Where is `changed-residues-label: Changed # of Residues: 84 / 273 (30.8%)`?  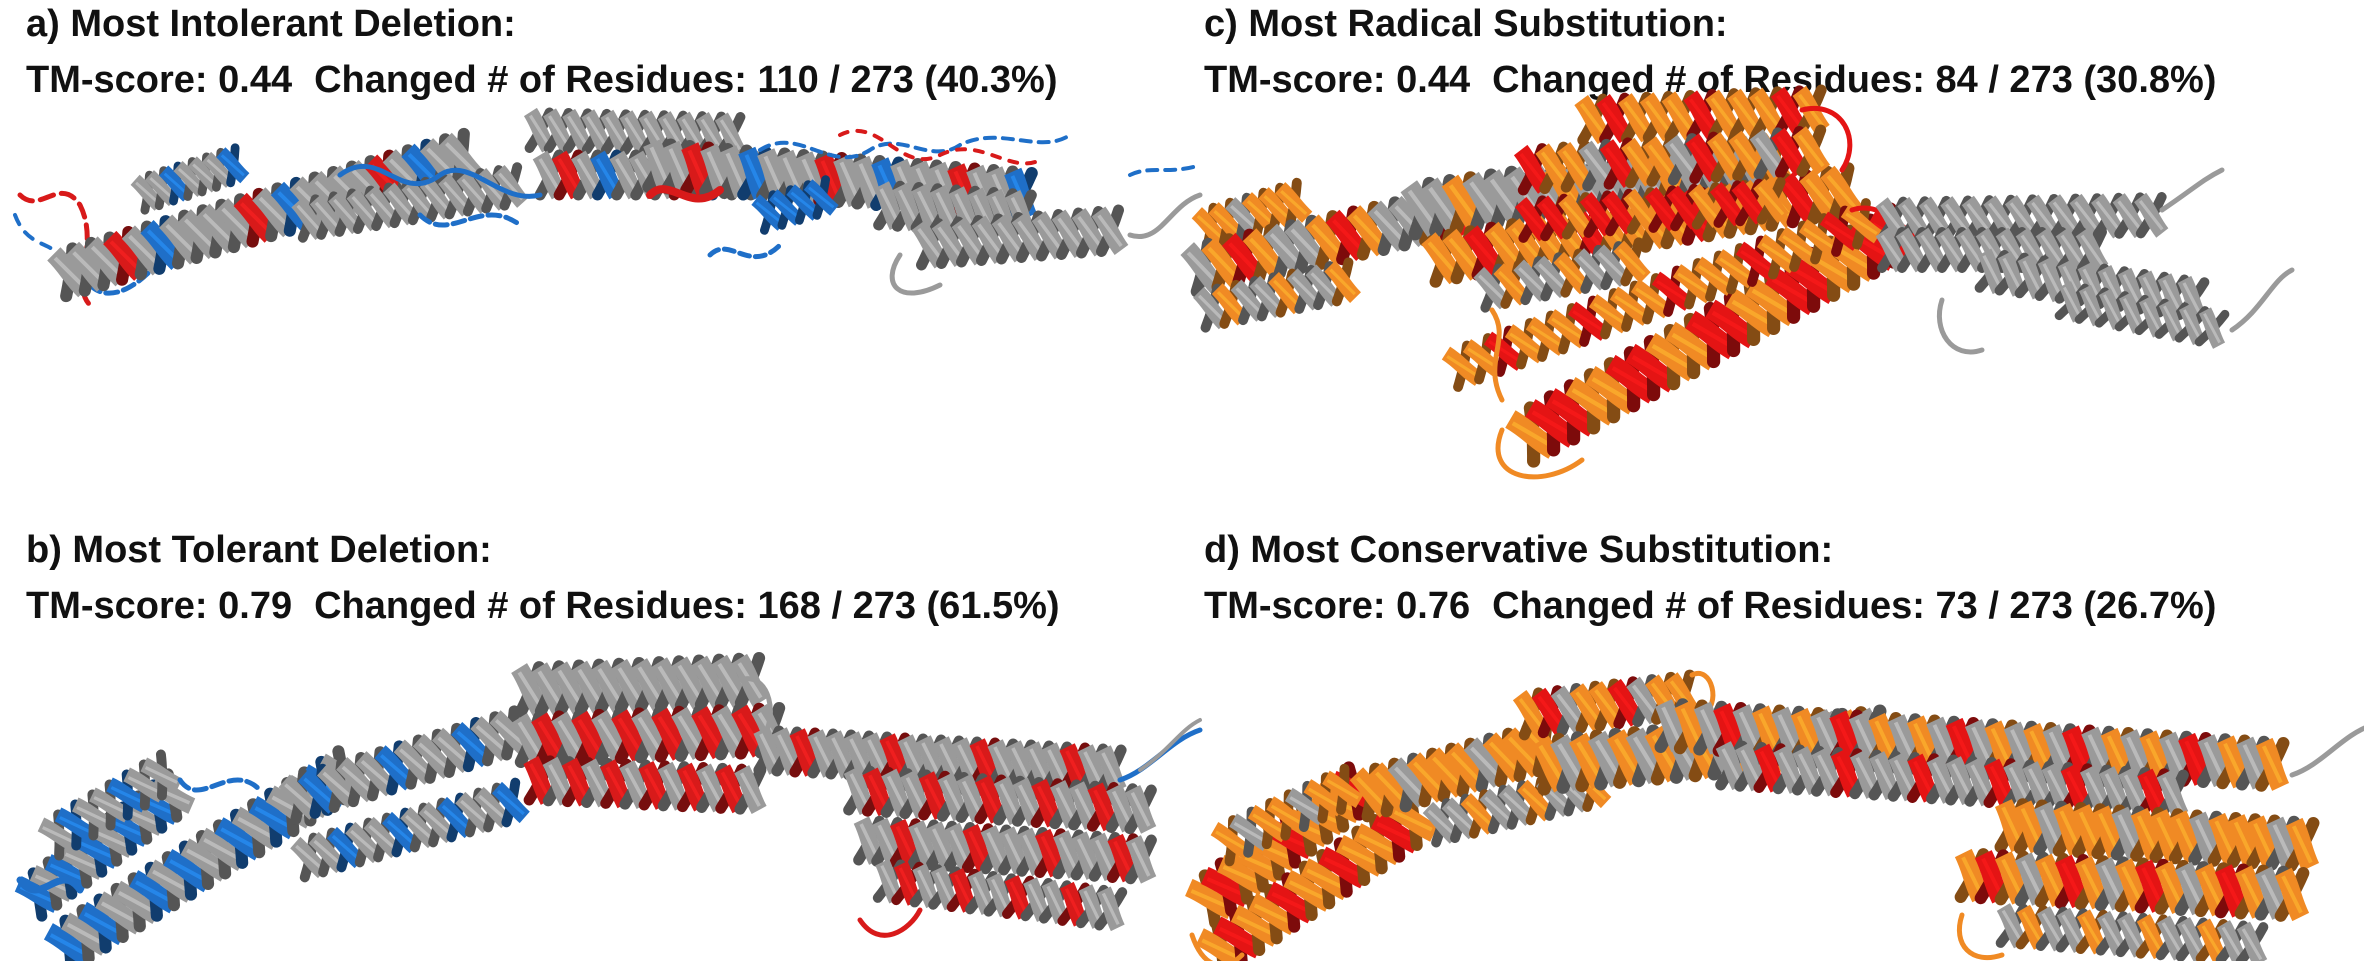 changed-residues-label: Changed # of Residues: 84 / 273 (30.8%) is located at coordinates (1854, 80).